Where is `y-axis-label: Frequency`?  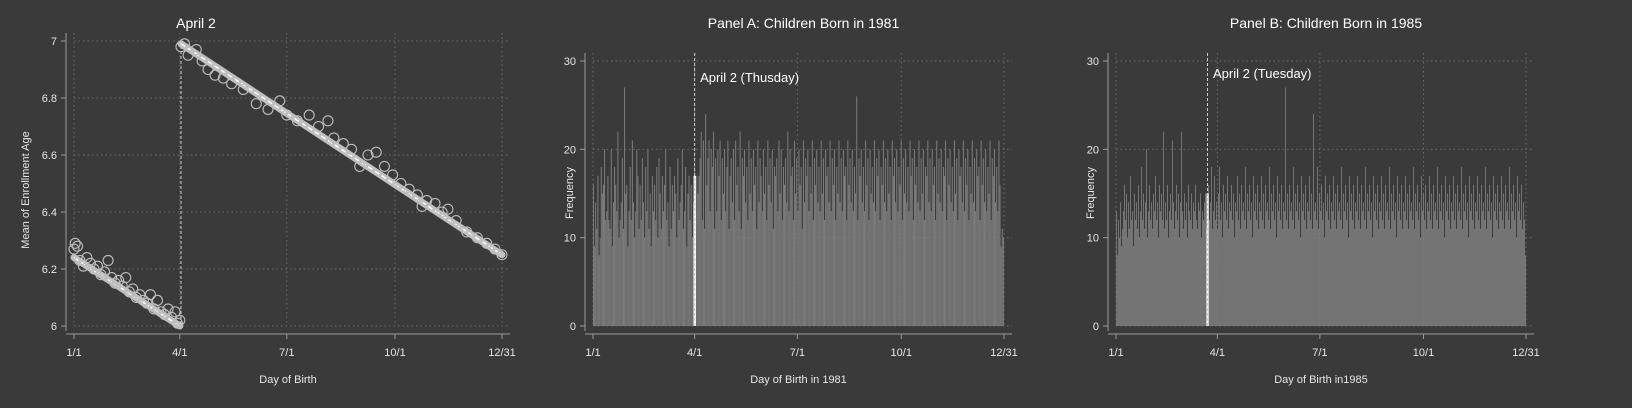
y-axis-label: Frequency is located at coordinates (1091, 193).